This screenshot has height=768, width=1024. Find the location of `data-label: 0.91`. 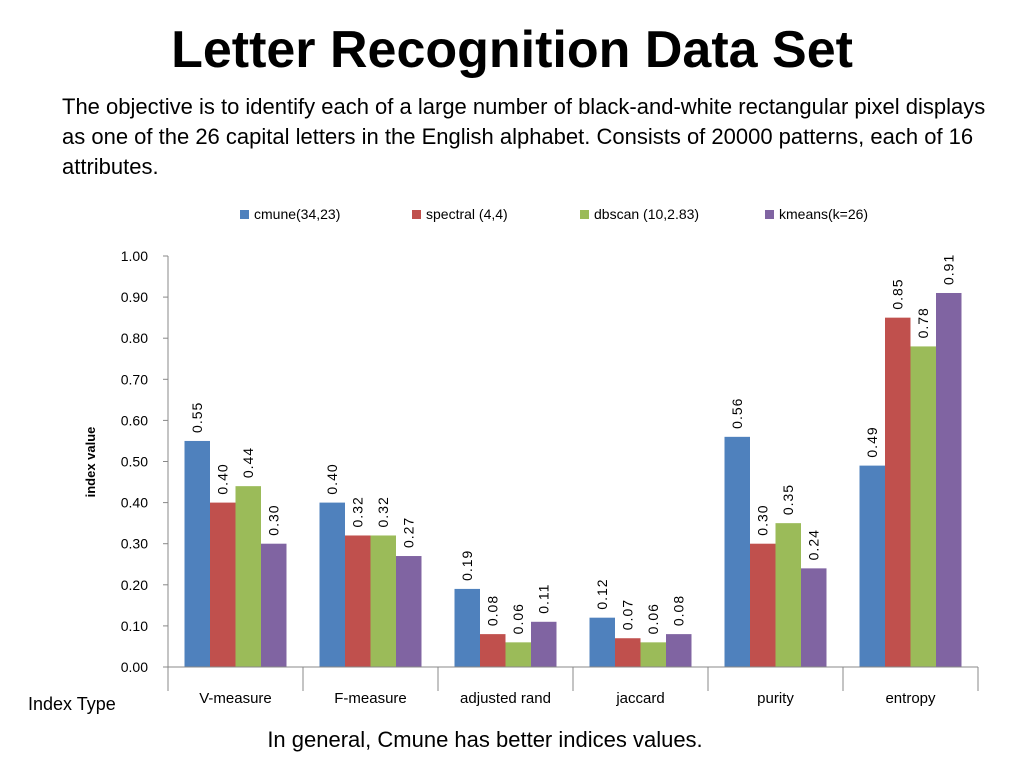

data-label: 0.91 is located at coordinates (949, 269).